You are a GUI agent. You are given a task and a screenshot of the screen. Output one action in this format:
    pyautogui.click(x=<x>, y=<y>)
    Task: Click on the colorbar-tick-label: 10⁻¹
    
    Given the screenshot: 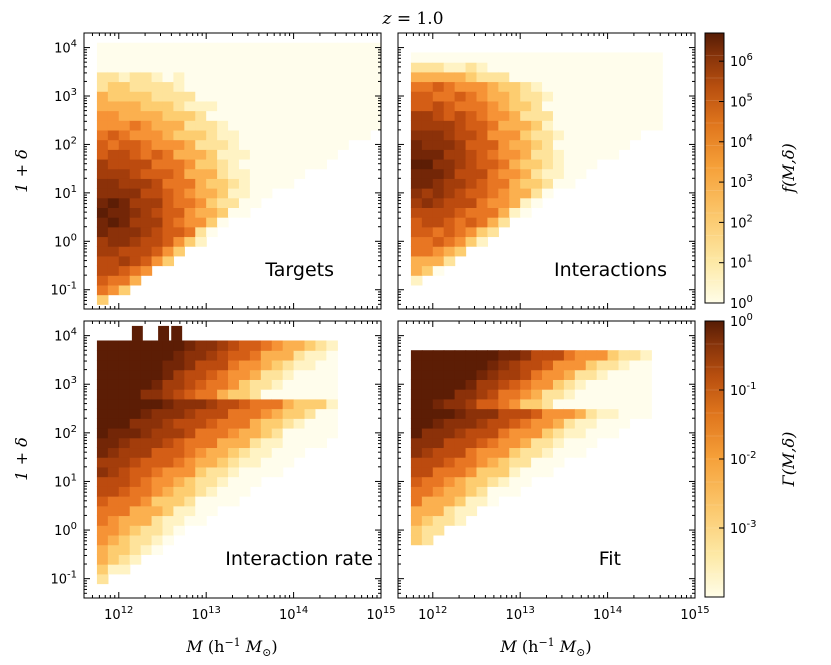 What is the action you would take?
    pyautogui.click(x=743, y=390)
    